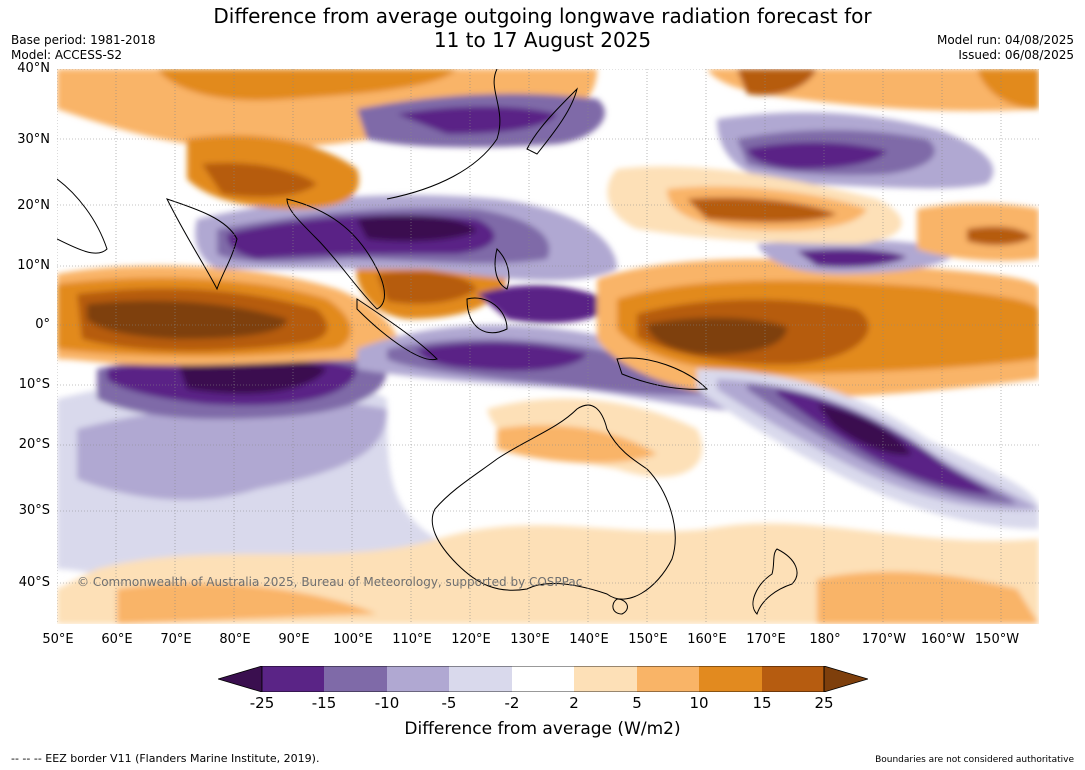 Image resolution: width=1085 pixels, height=770 pixels. What do you see at coordinates (34, 444) in the screenshot?
I see `lat-label: 20°S` at bounding box center [34, 444].